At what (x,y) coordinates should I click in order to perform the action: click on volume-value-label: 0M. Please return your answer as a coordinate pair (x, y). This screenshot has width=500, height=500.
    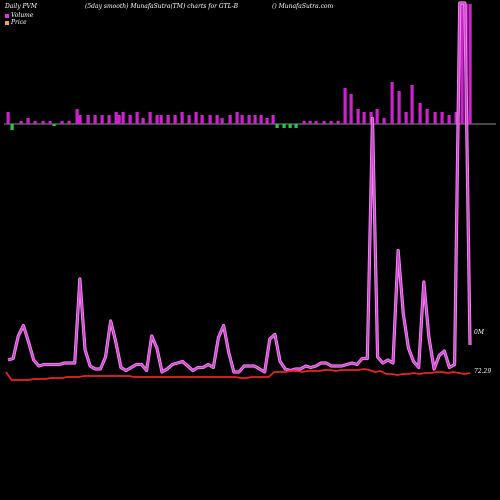
    Looking at the image, I should click on (479, 332).